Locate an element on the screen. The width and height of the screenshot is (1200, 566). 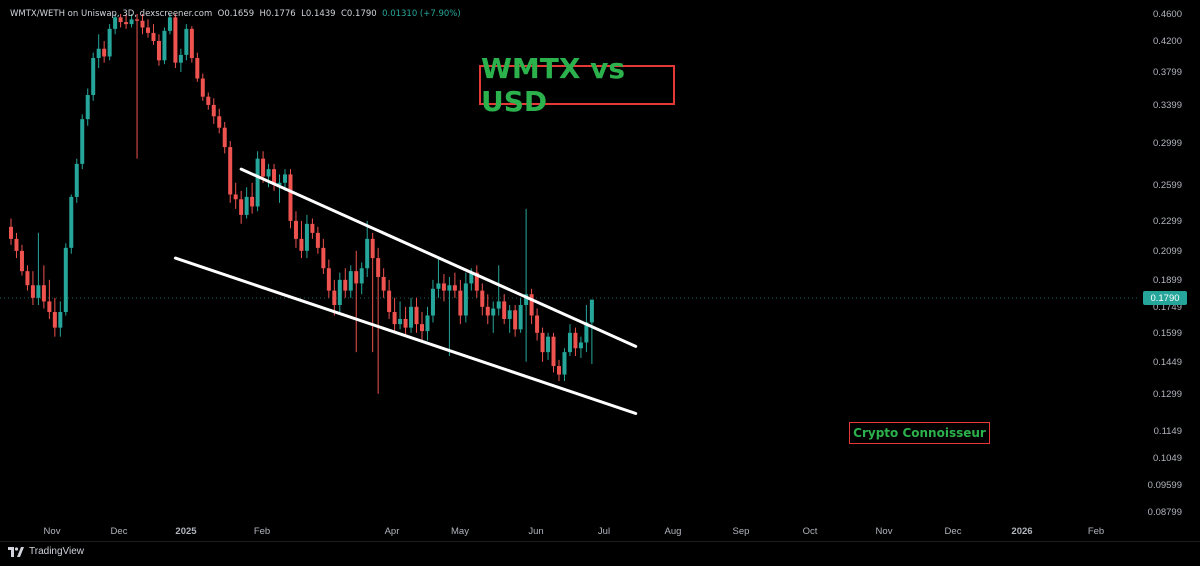
high-label: H is located at coordinates (262, 14).